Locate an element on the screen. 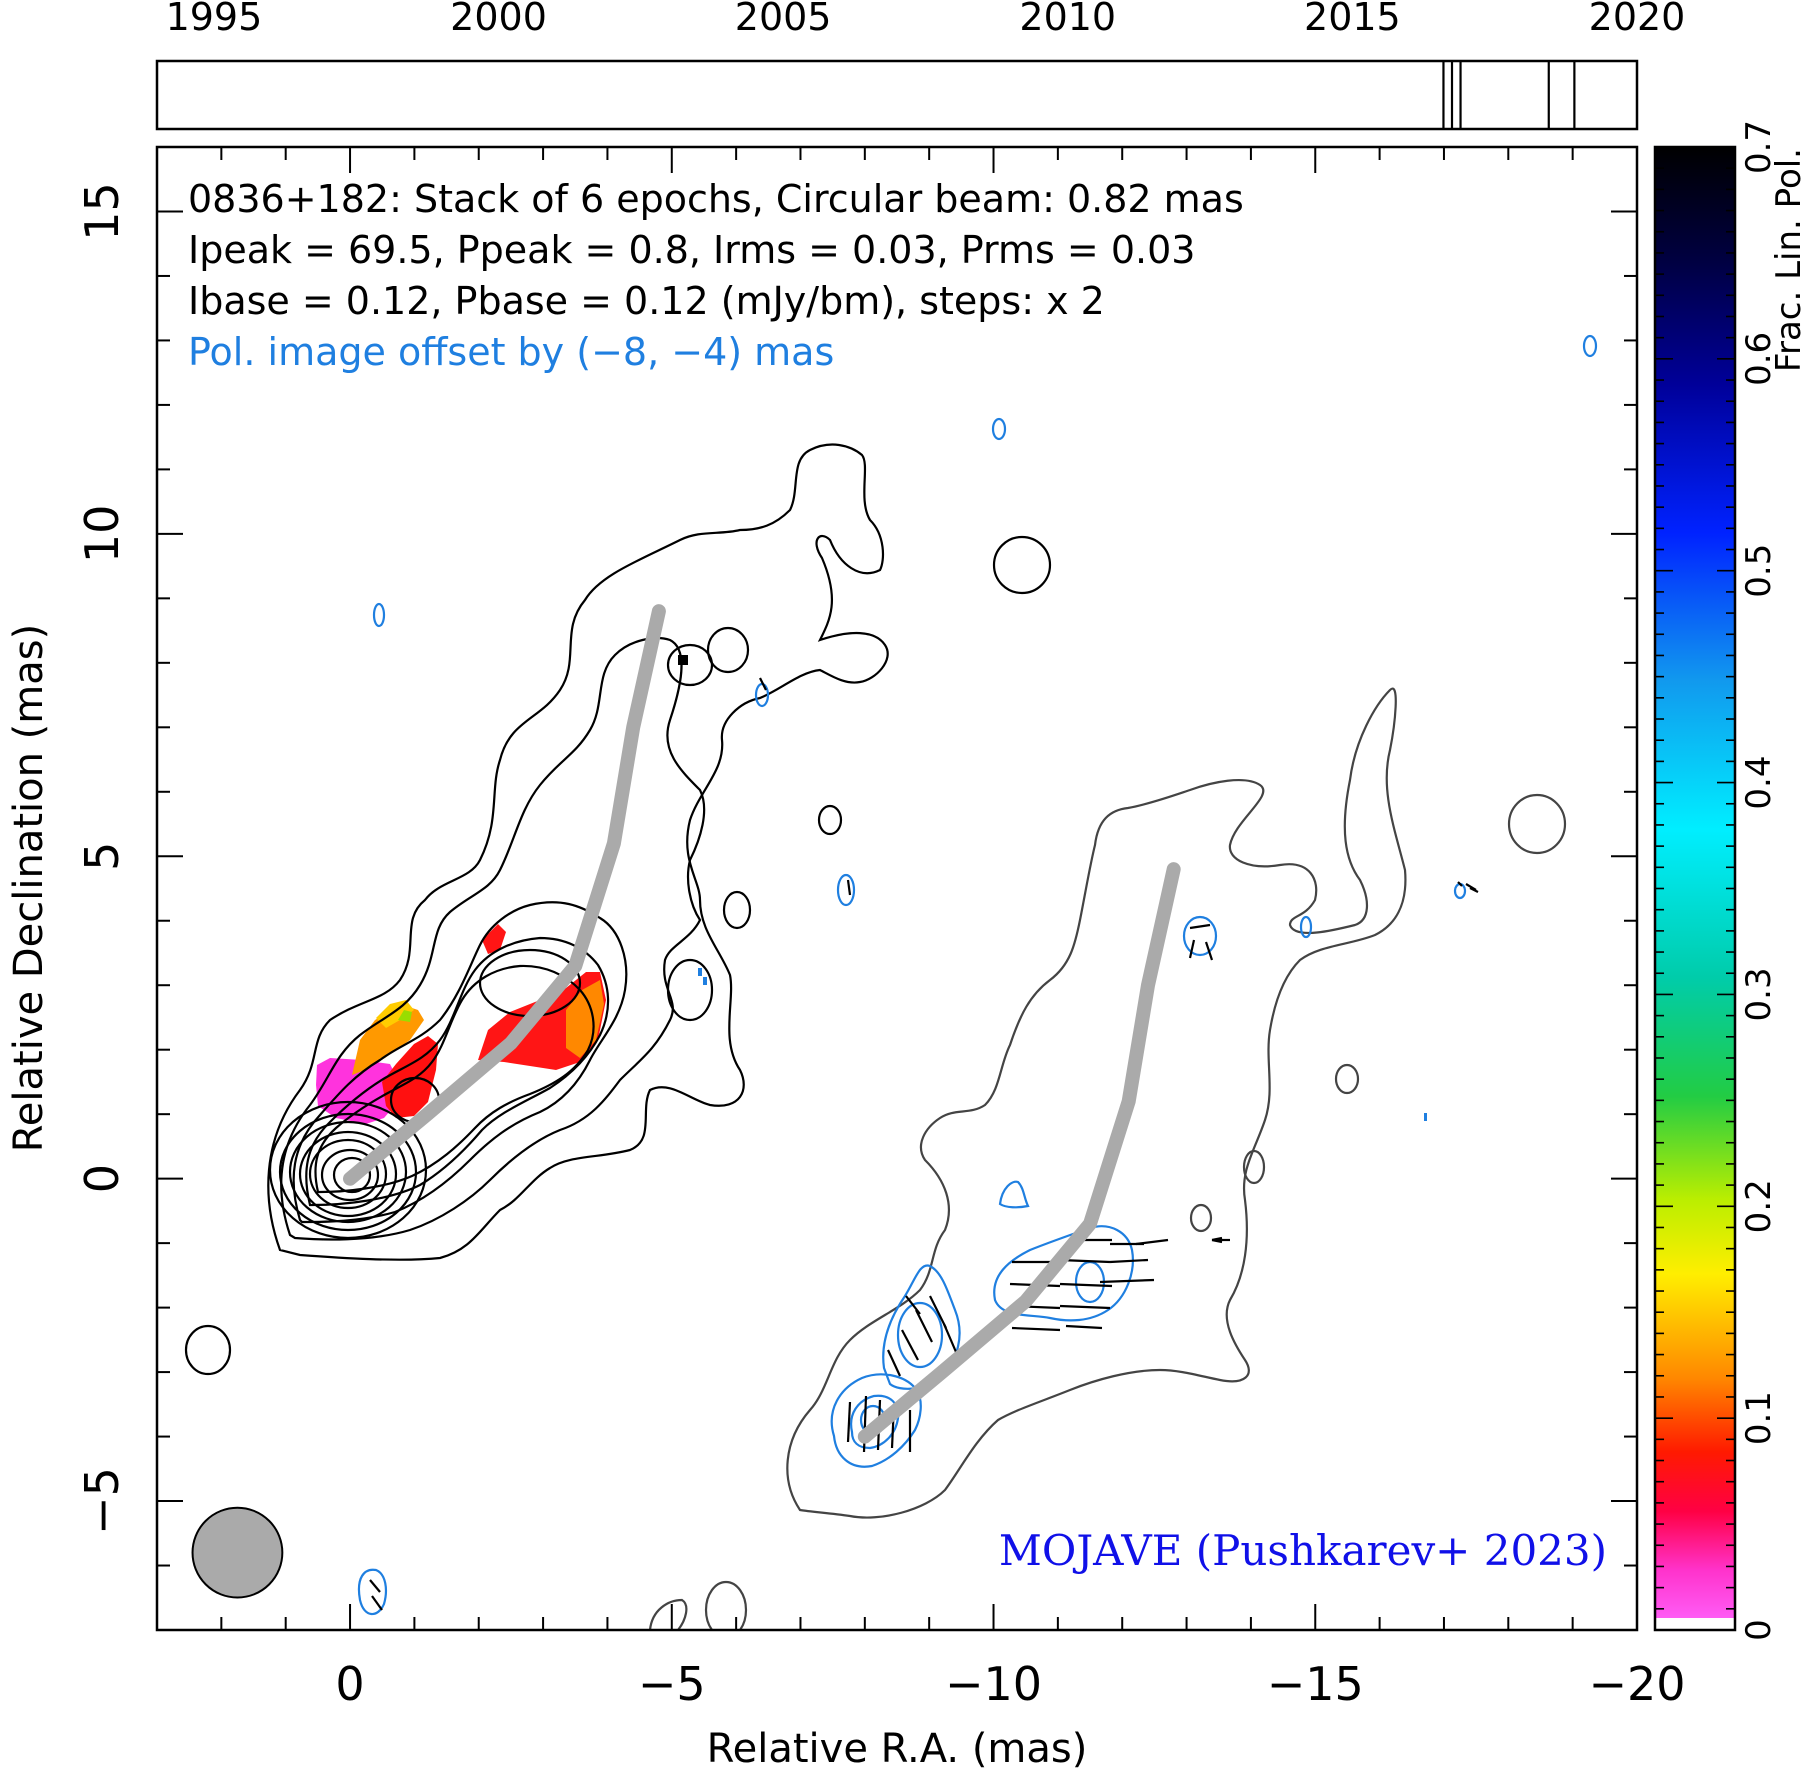  colorbar-tick-label: 0.5 is located at coordinates (1759, 571).